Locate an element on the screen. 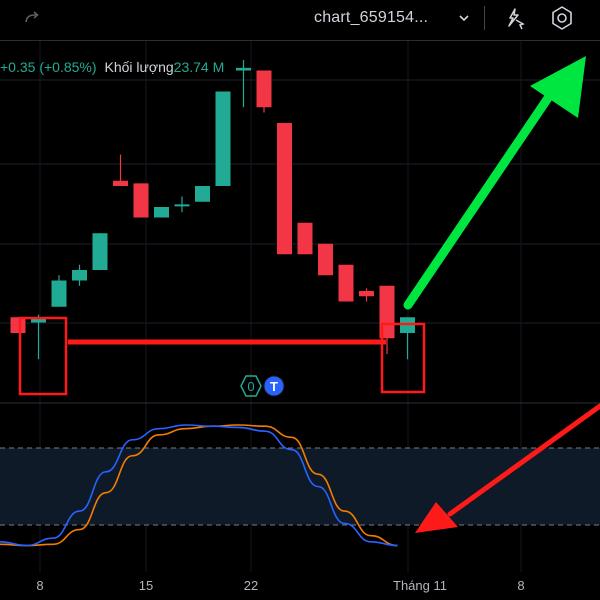  marker-box-left is located at coordinates (43, 356).